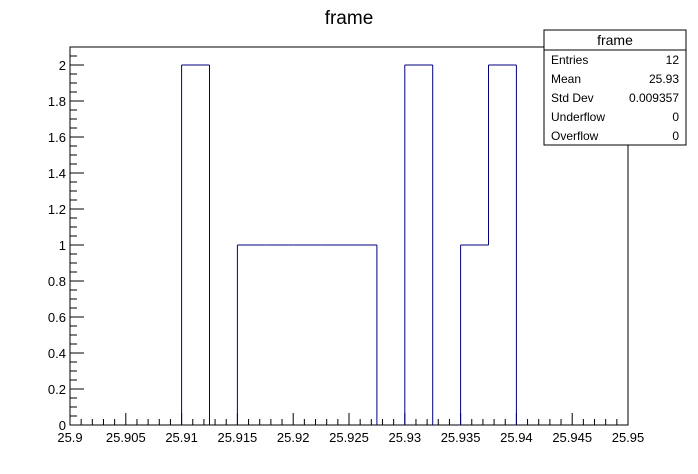 The image size is (698, 474). What do you see at coordinates (62, 245) in the screenshot?
I see `y-tick-label: 1` at bounding box center [62, 245].